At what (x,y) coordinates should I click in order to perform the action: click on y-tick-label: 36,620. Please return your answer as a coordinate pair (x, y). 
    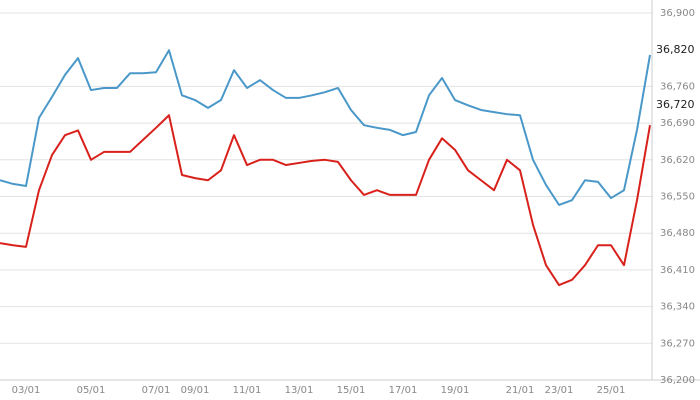
    Looking at the image, I should click on (677, 160).